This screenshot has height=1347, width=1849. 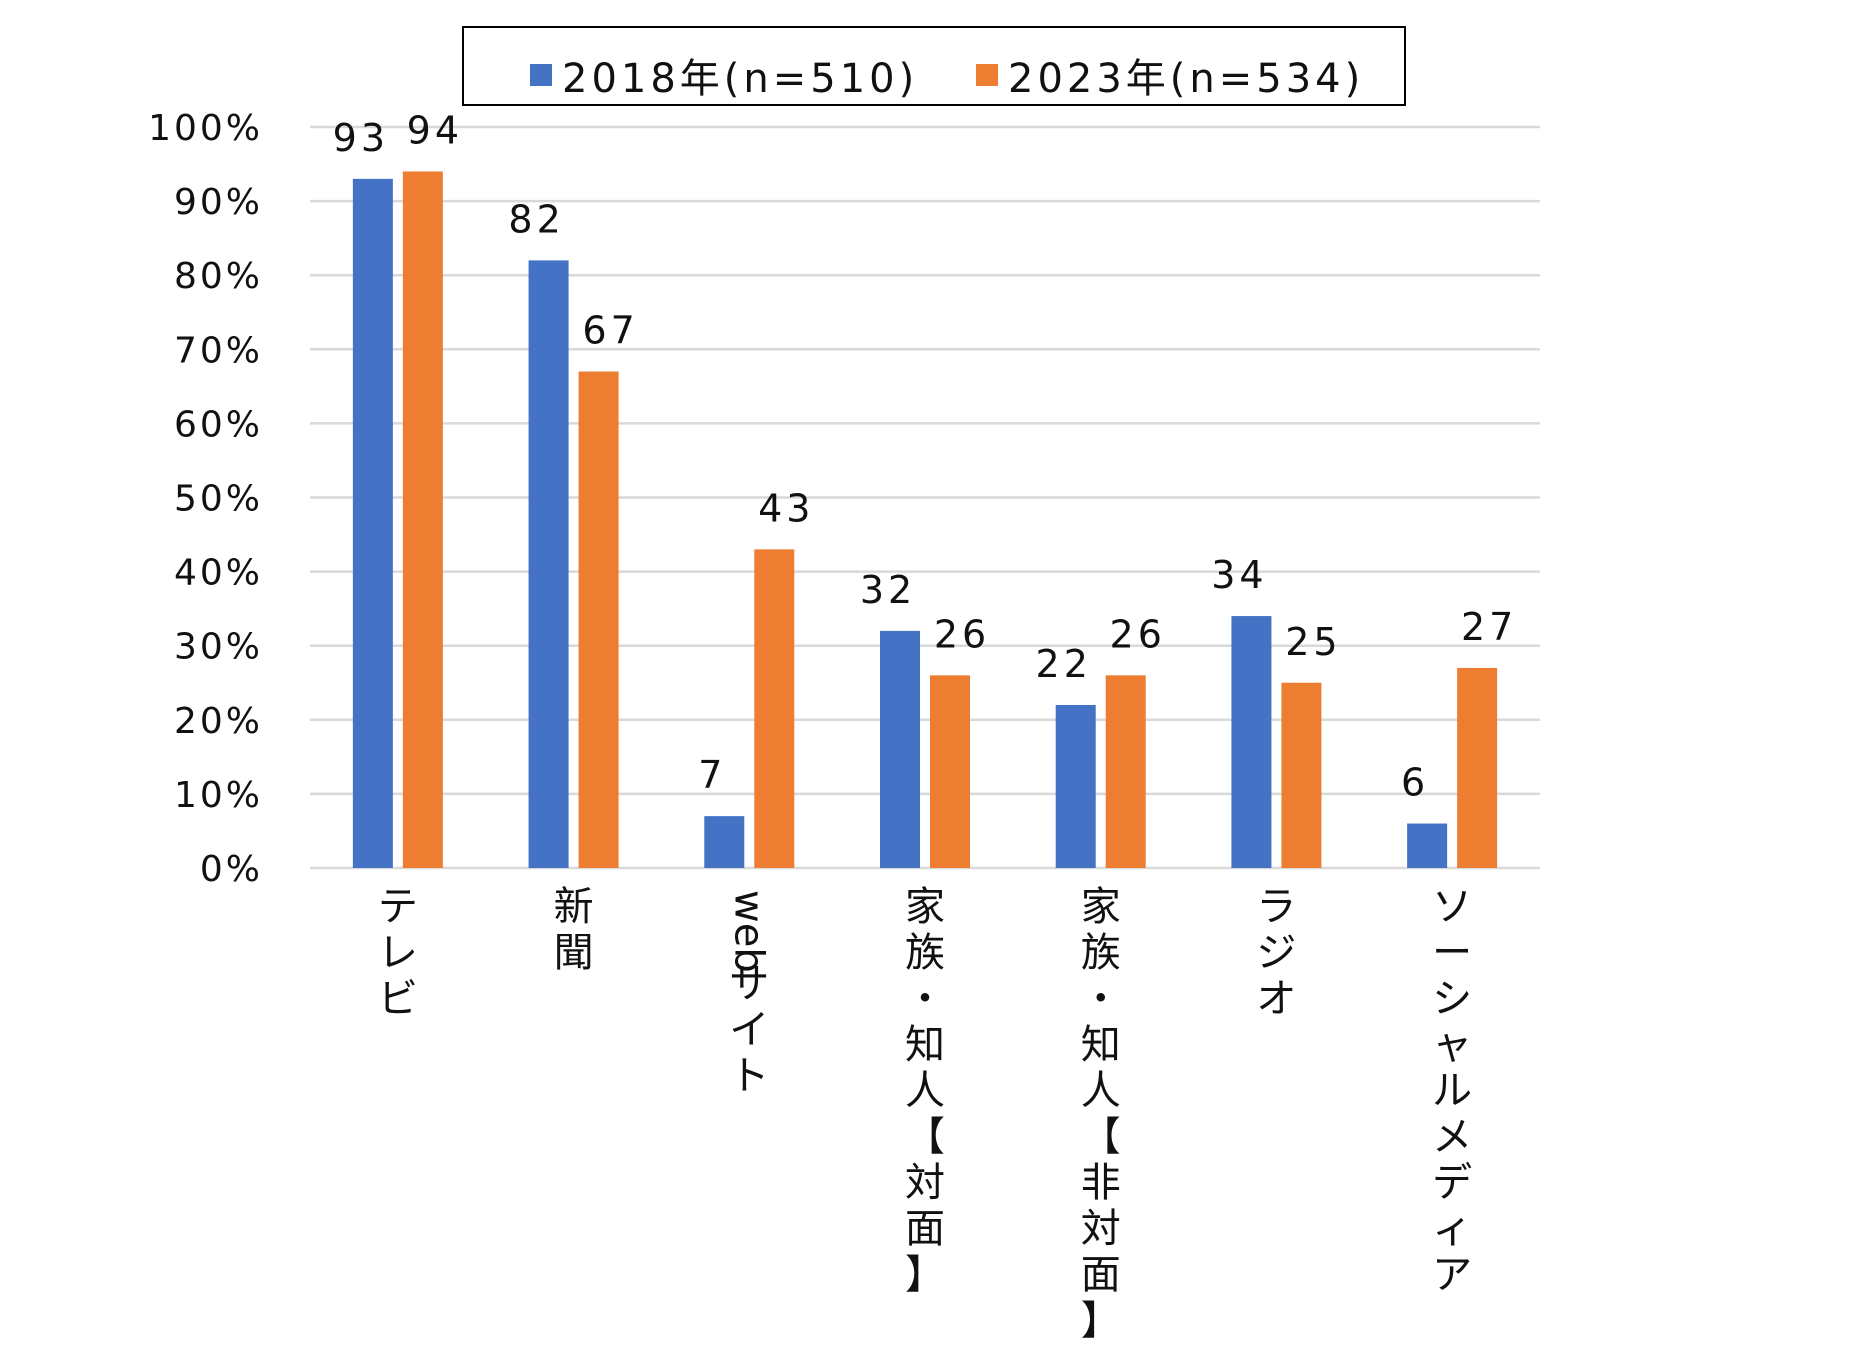 What do you see at coordinates (749, 1076) in the screenshot?
I see `category-label-char: ト` at bounding box center [749, 1076].